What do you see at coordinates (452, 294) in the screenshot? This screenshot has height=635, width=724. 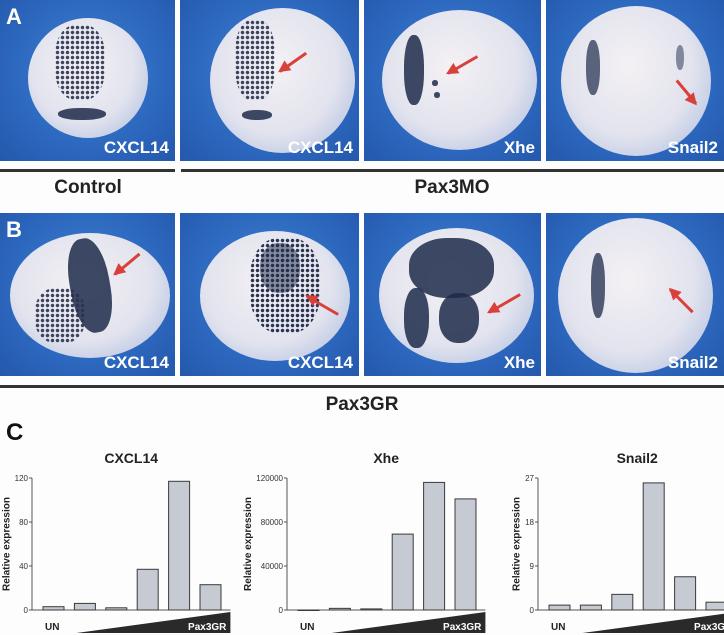 I see `photo-b3: Xhe` at bounding box center [452, 294].